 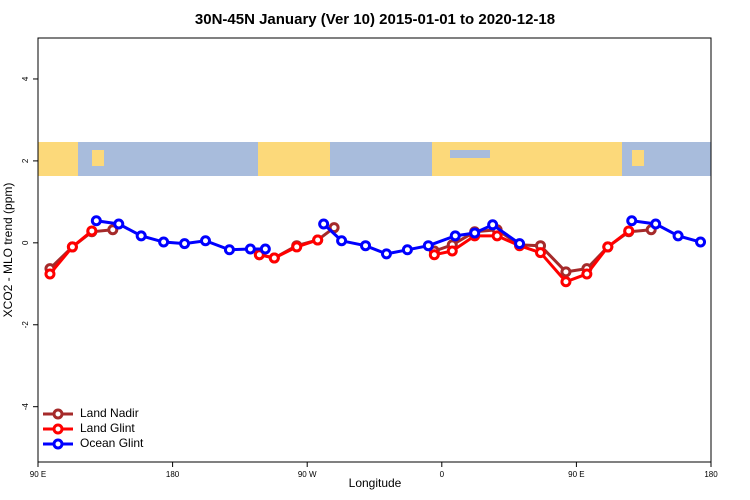 What do you see at coordinates (470, 154) in the screenshot?
I see `map-sea` at bounding box center [470, 154].